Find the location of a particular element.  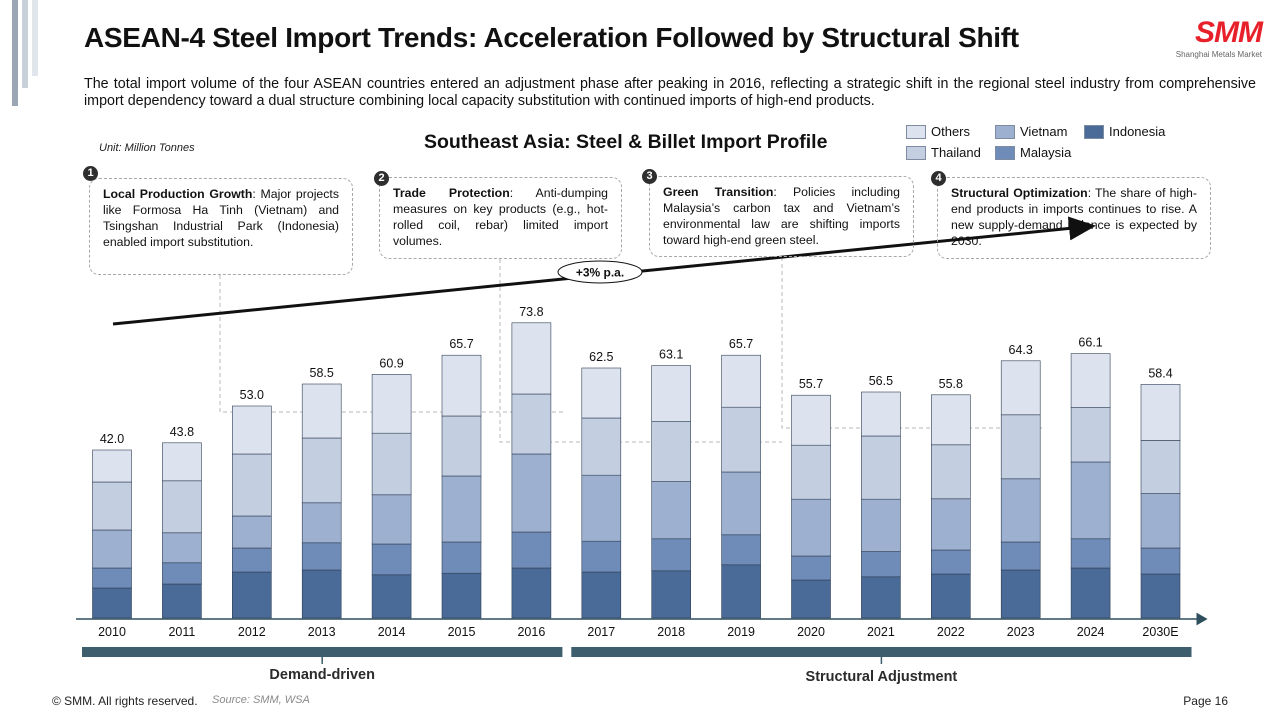

bar-segment-vietnam-2020 is located at coordinates (811, 527).